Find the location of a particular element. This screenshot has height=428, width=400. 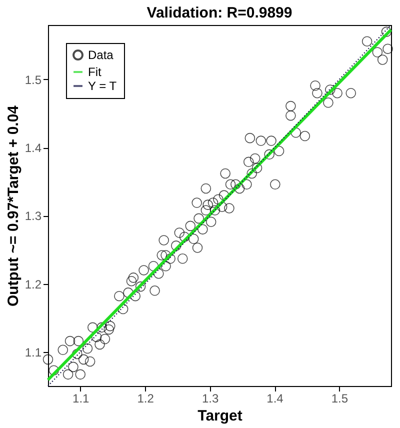

x-axis-title: Target is located at coordinates (220, 416).